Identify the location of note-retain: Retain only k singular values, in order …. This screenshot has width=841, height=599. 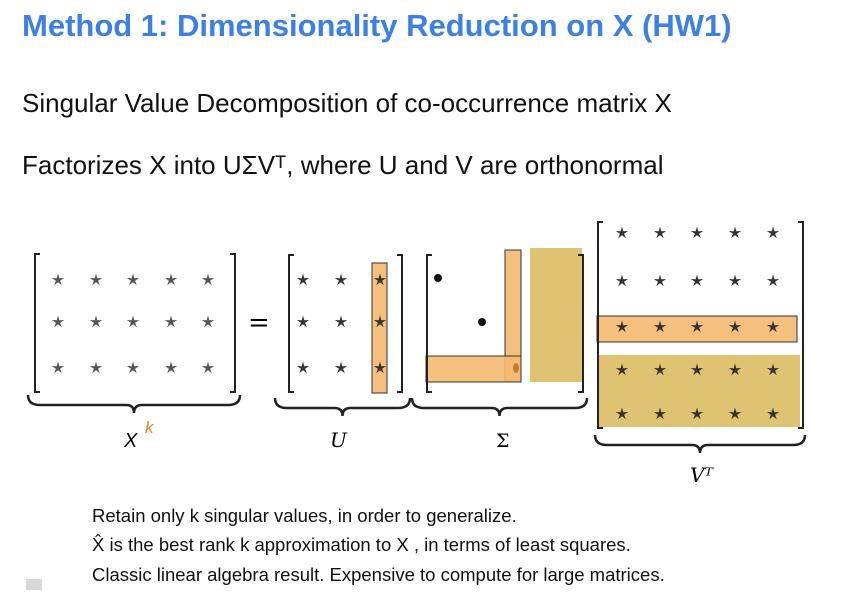
(304, 515).